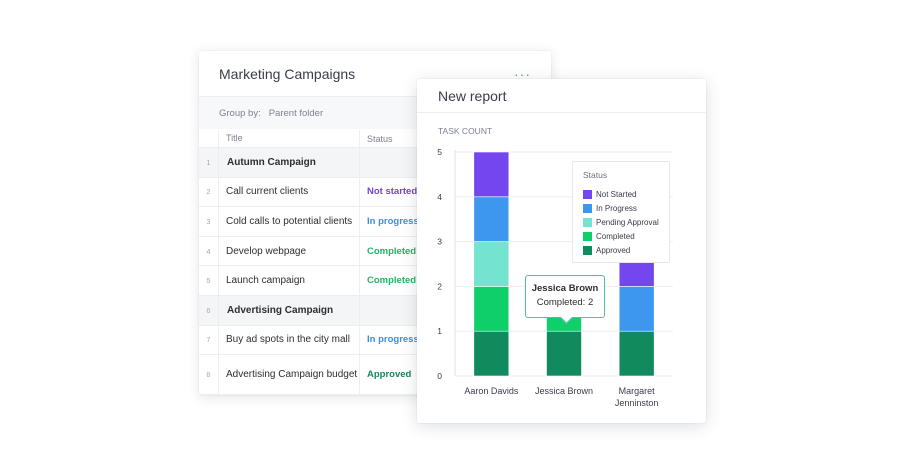 Image resolution: width=905 pixels, height=472 pixels. I want to click on x-tick-label: Margaret, so click(637, 391).